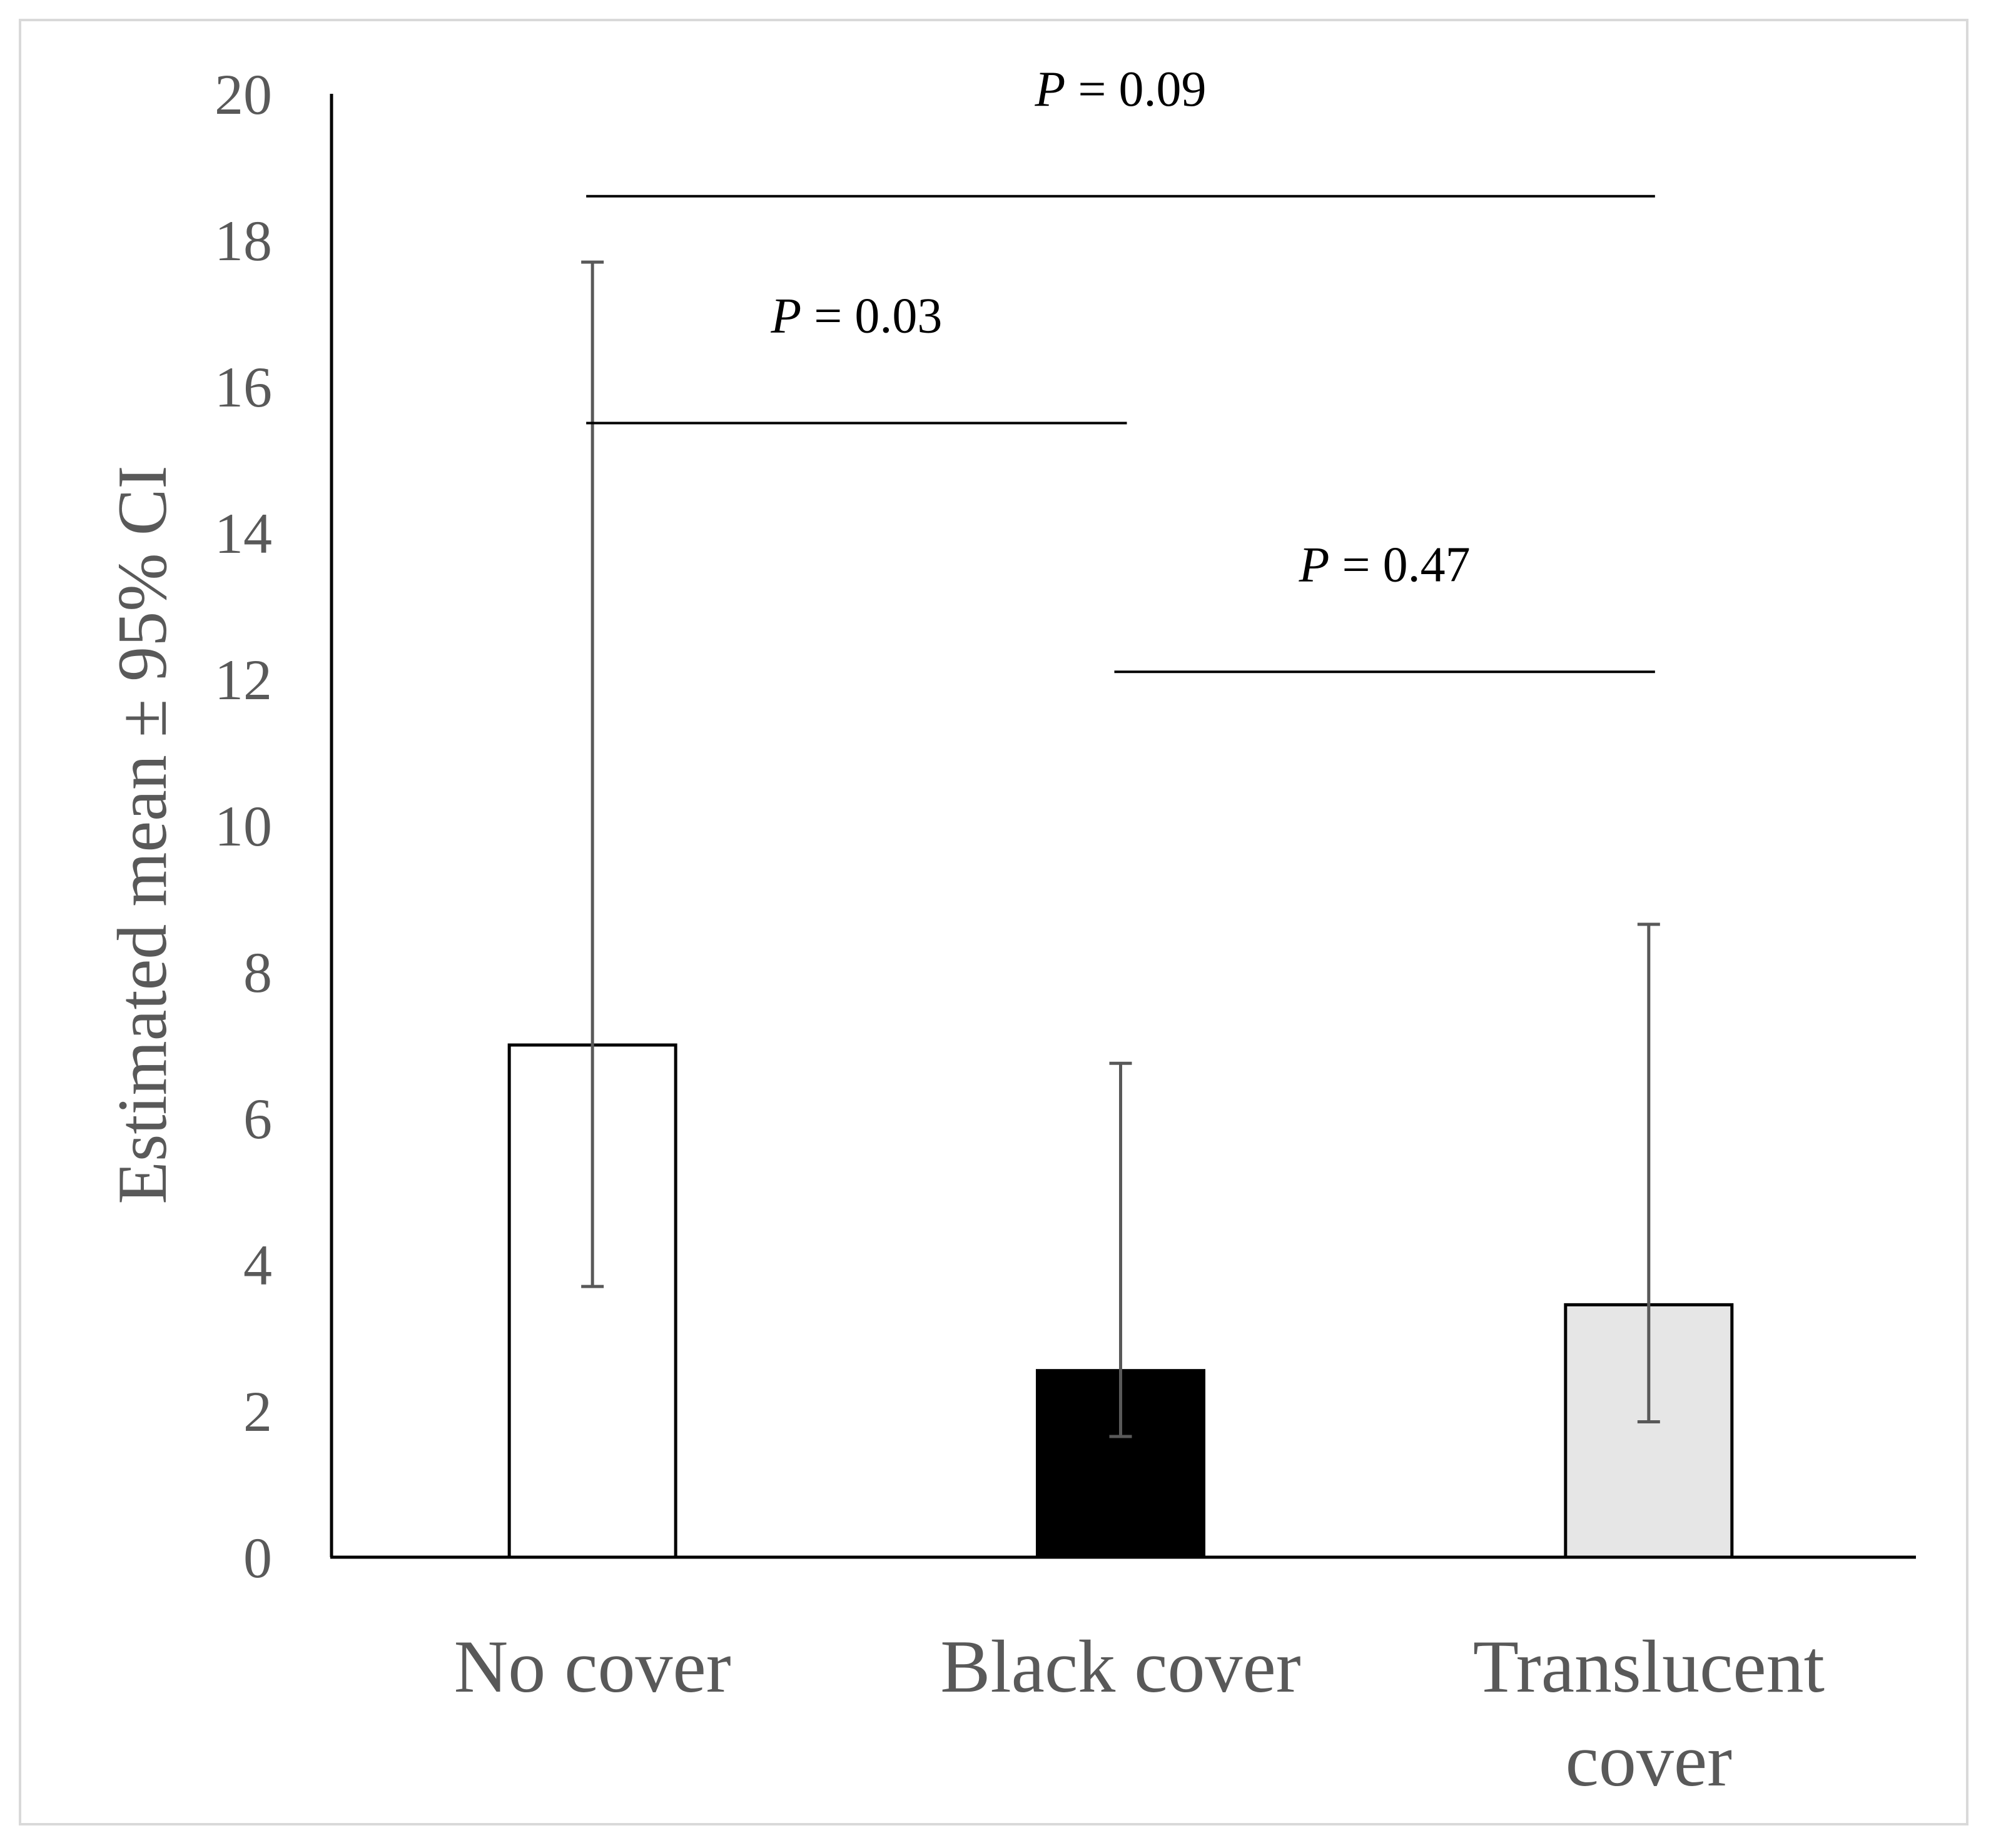 This screenshot has height=1848, width=1991. What do you see at coordinates (142, 835) in the screenshot?
I see `y-axis-label: Estimated mean ± 95% CI` at bounding box center [142, 835].